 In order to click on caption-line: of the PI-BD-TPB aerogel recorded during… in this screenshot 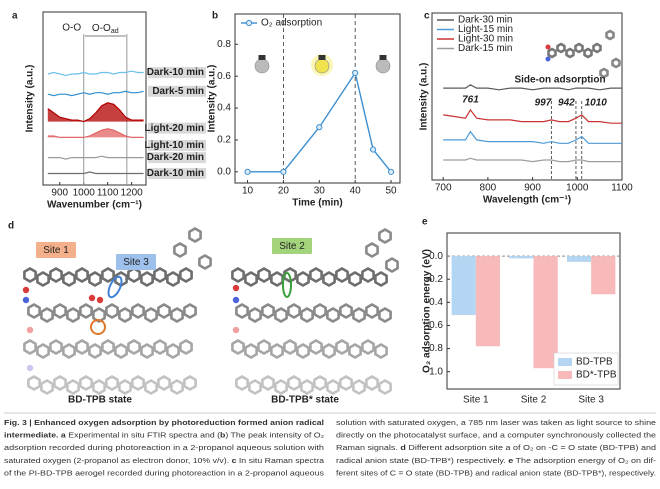, I will do `click(164, 472)`.